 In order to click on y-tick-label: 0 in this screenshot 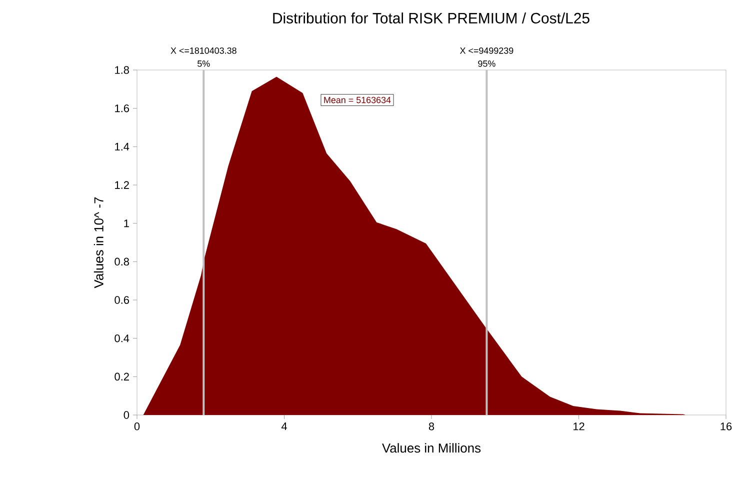, I will do `click(127, 415)`.